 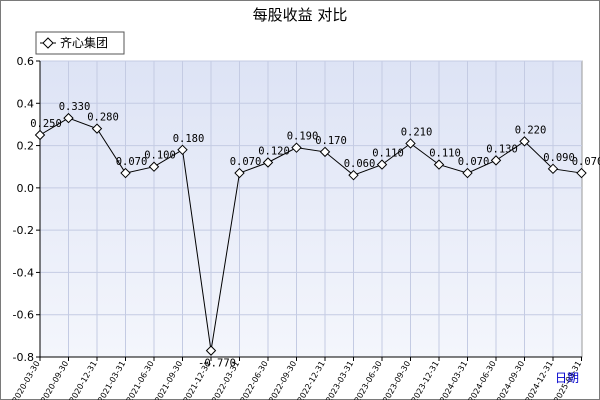 I want to click on x-tick-label: 2022-09-30, so click(x=282, y=380).